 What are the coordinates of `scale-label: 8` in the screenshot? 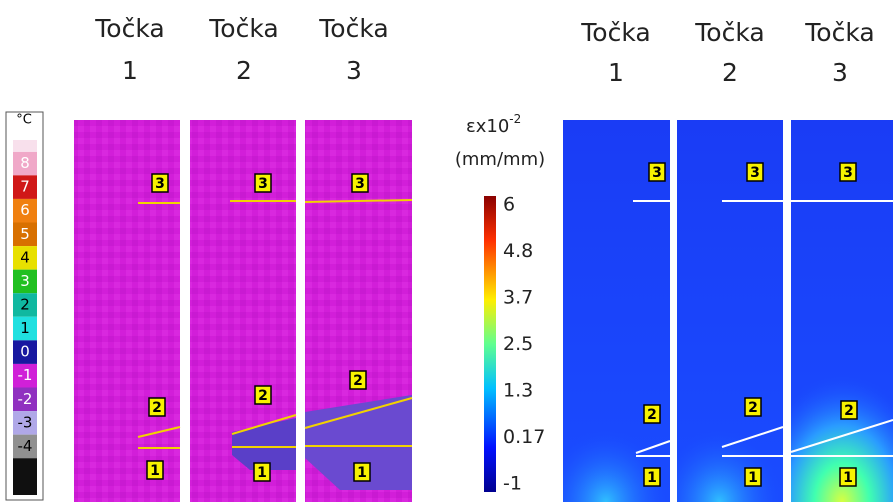 It's located at (25, 163).